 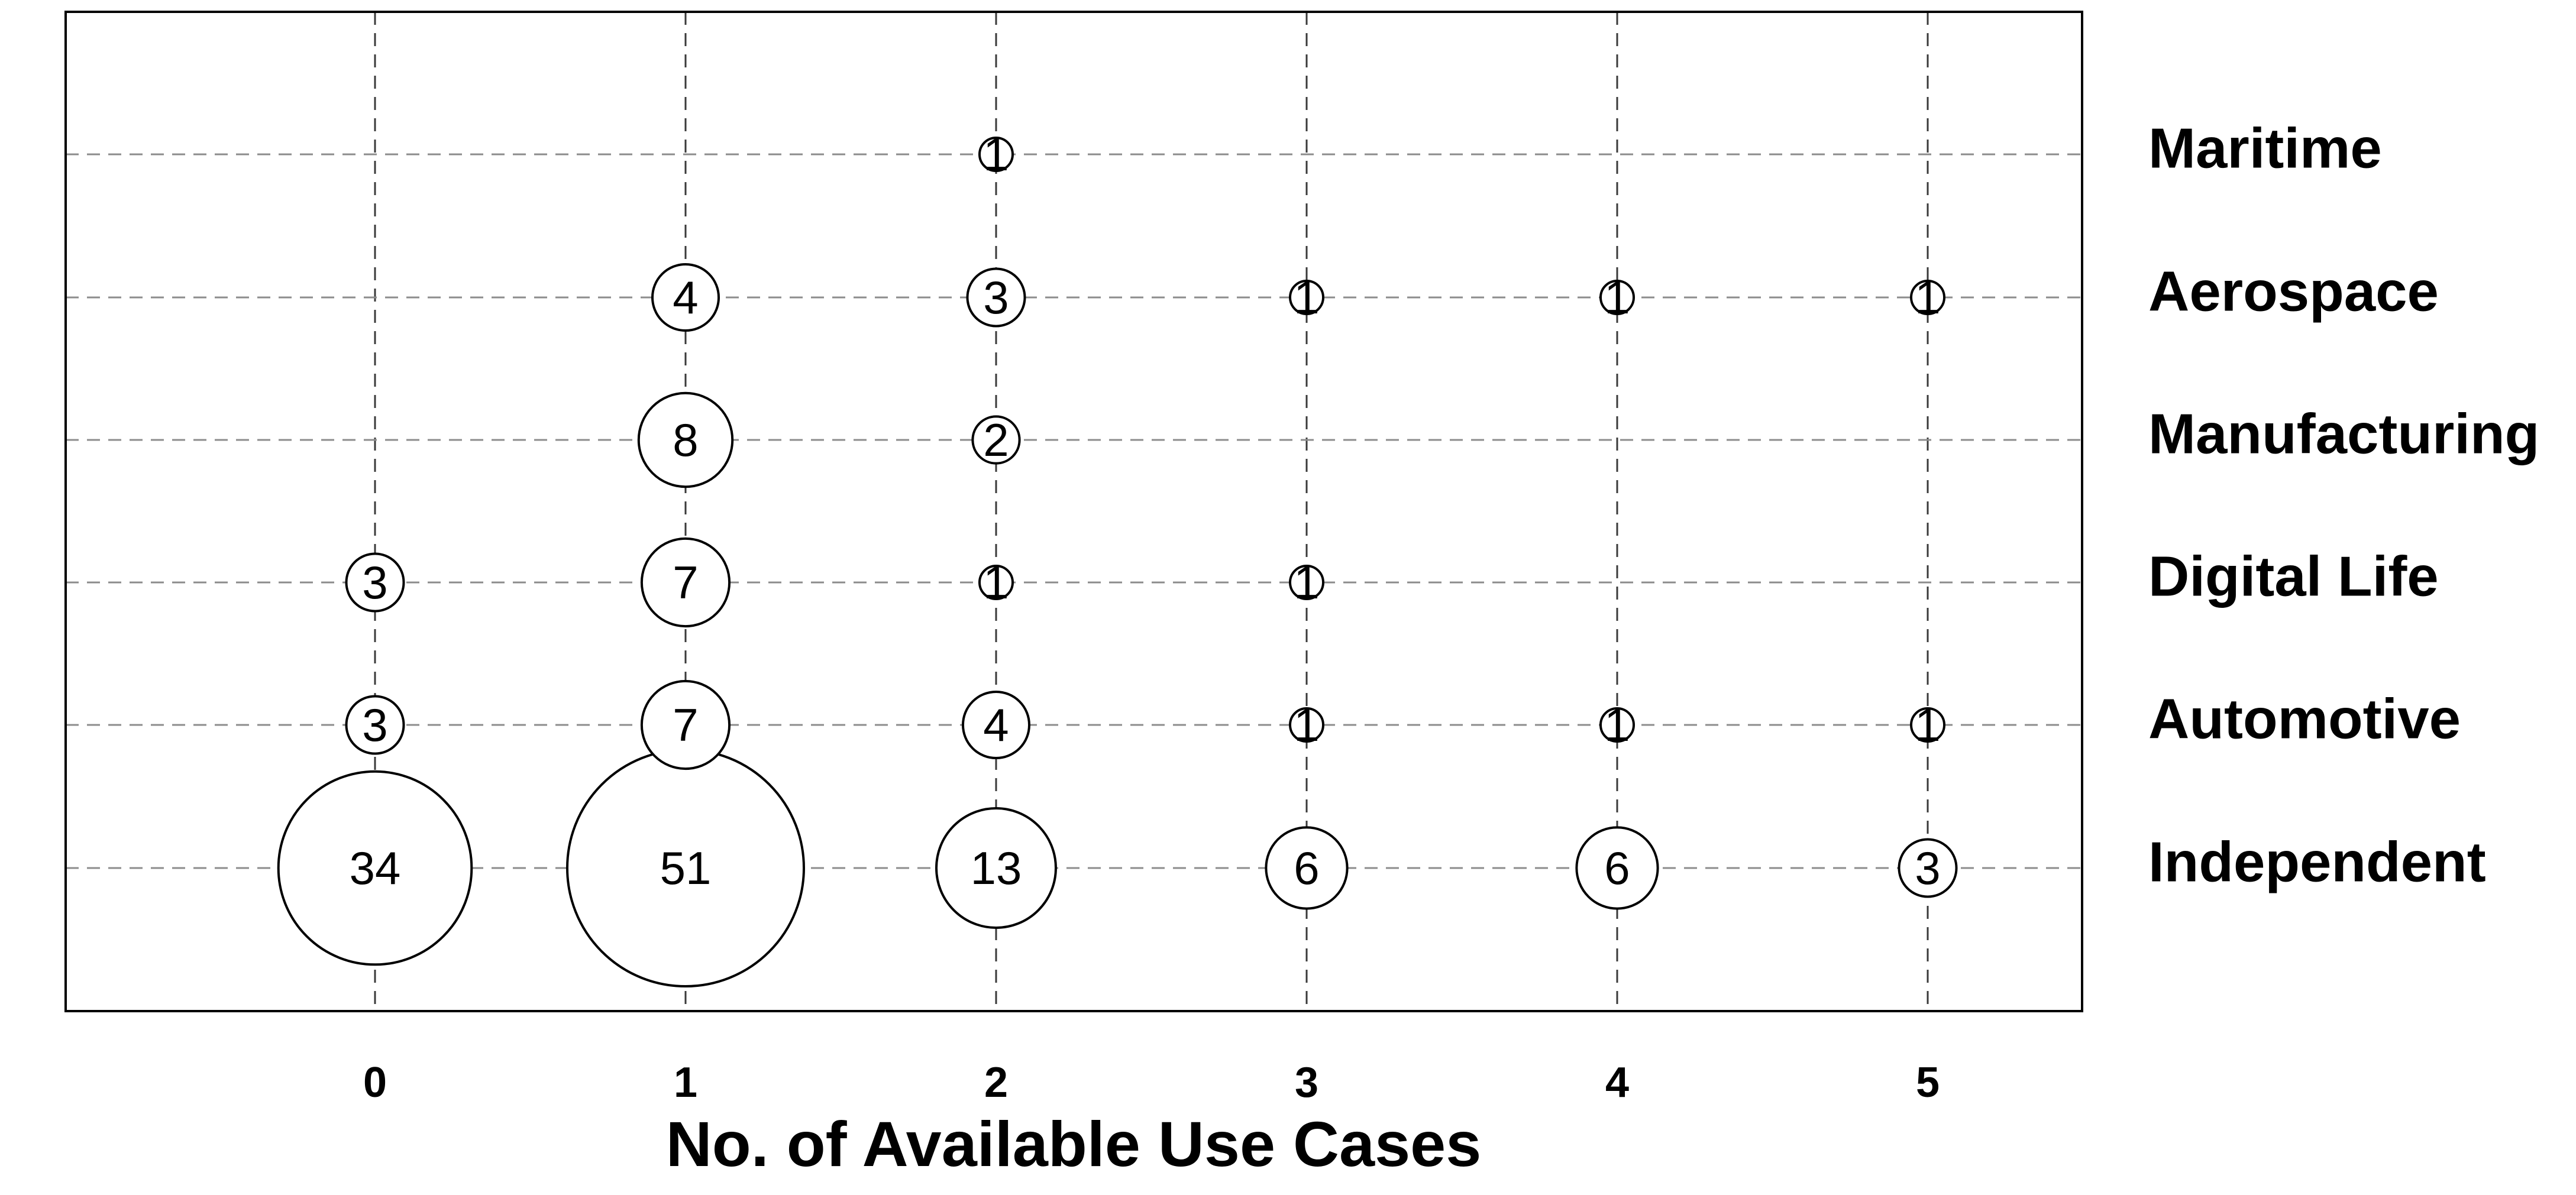 I want to click on category-label: Independent, so click(x=2317, y=863).